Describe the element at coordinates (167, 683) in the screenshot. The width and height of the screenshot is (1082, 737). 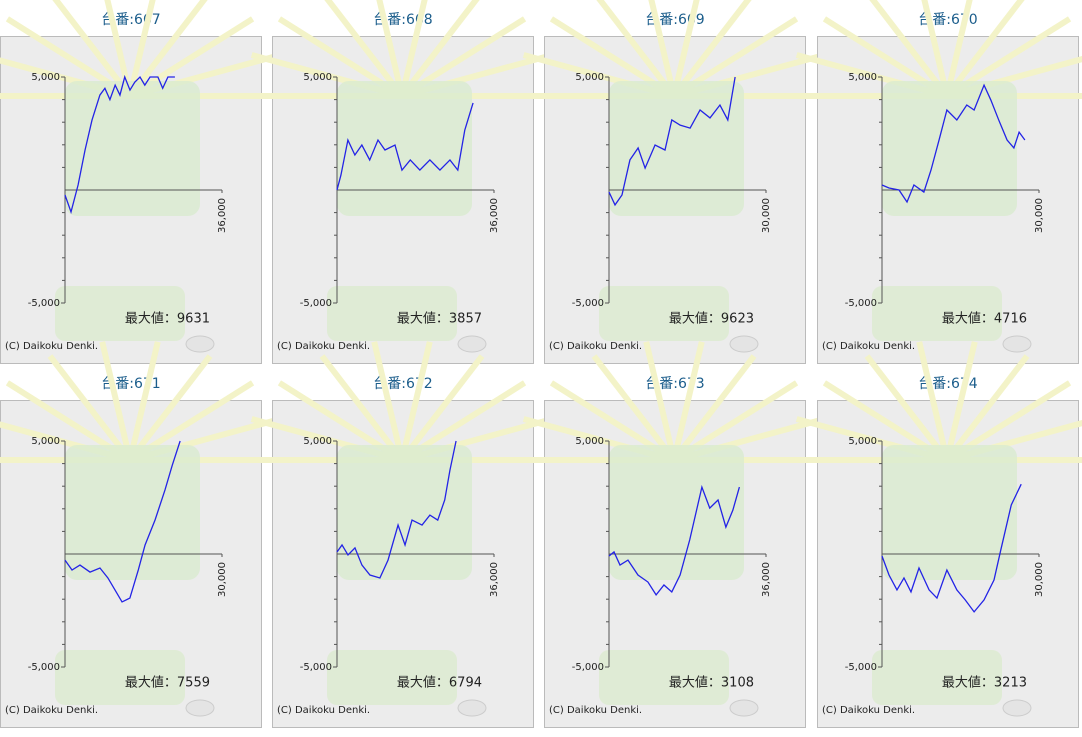
I see `max-annotation: 最大値：7559` at that location.